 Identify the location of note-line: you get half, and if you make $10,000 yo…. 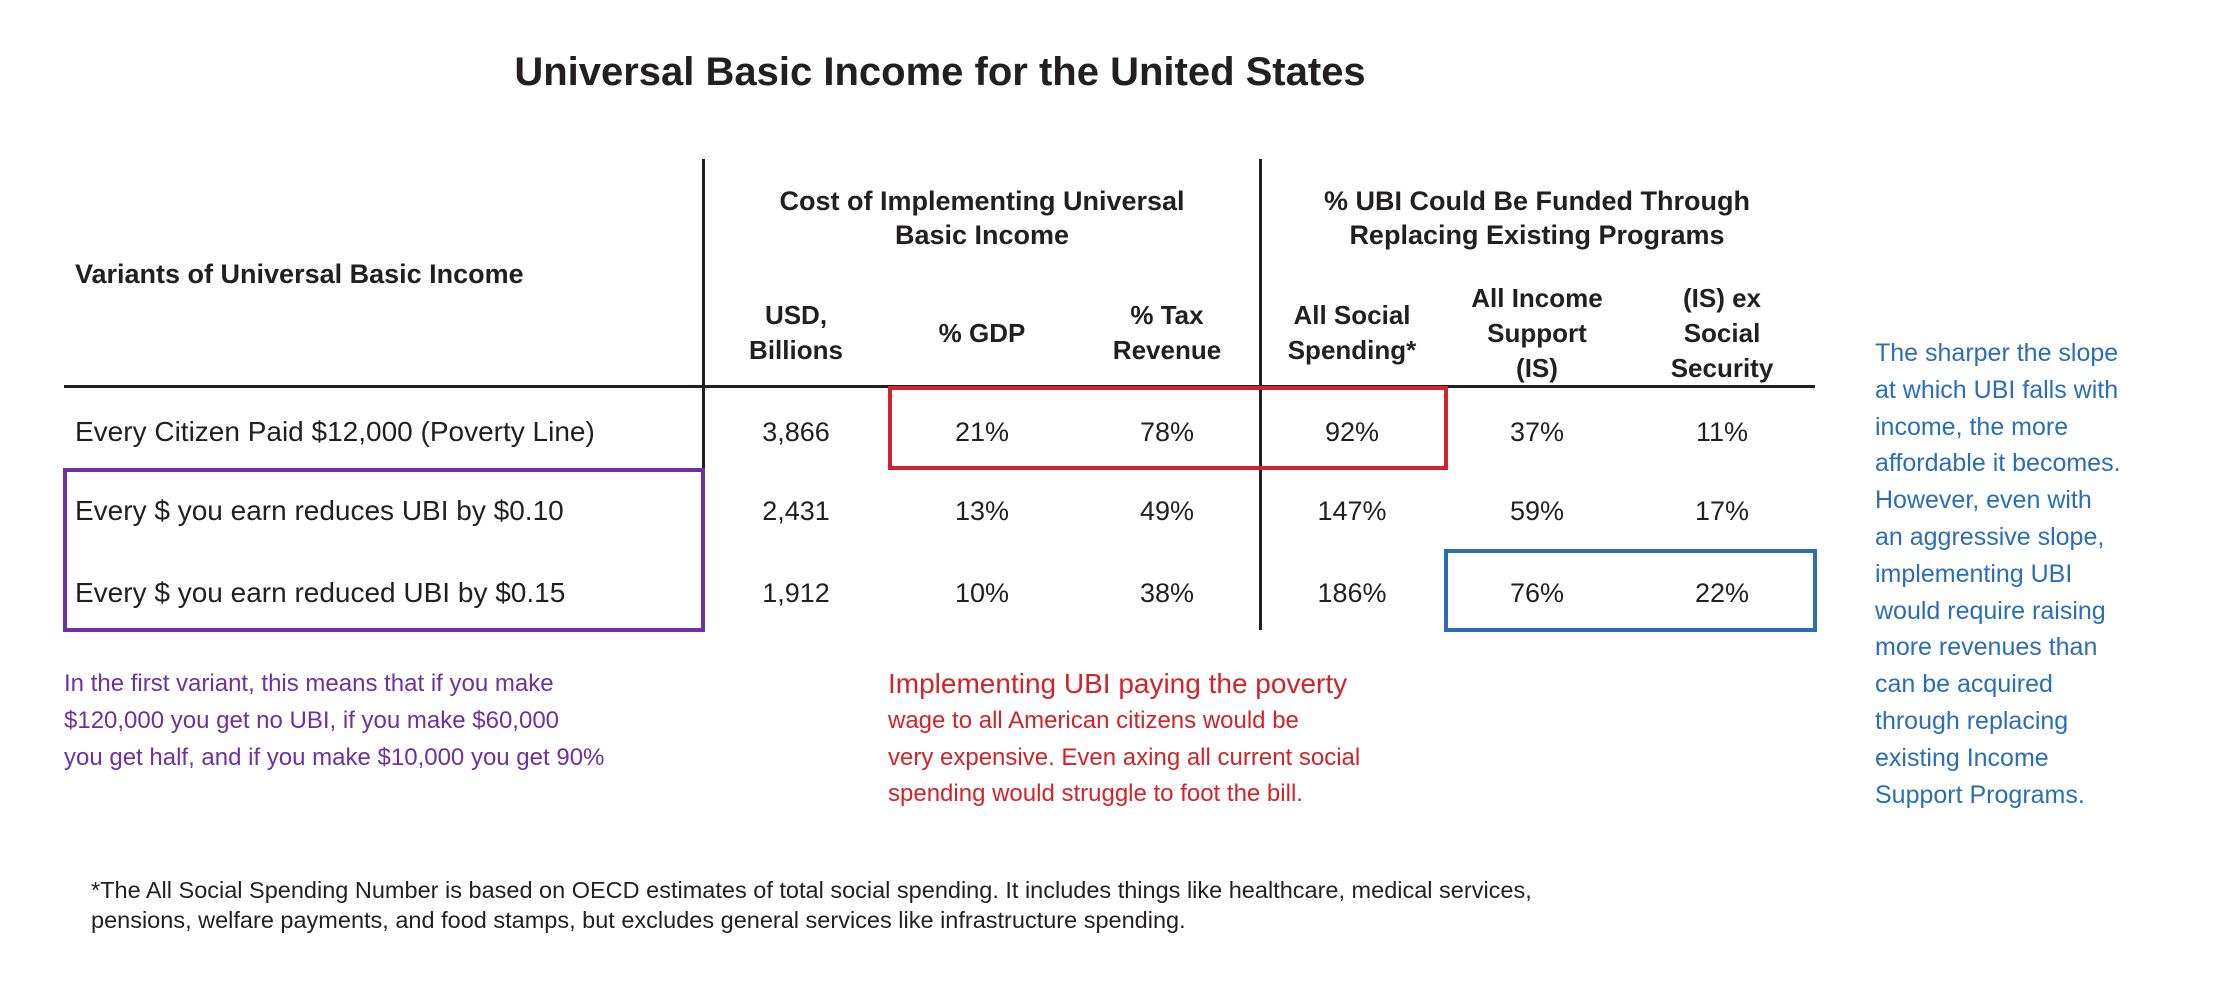
(334, 757).